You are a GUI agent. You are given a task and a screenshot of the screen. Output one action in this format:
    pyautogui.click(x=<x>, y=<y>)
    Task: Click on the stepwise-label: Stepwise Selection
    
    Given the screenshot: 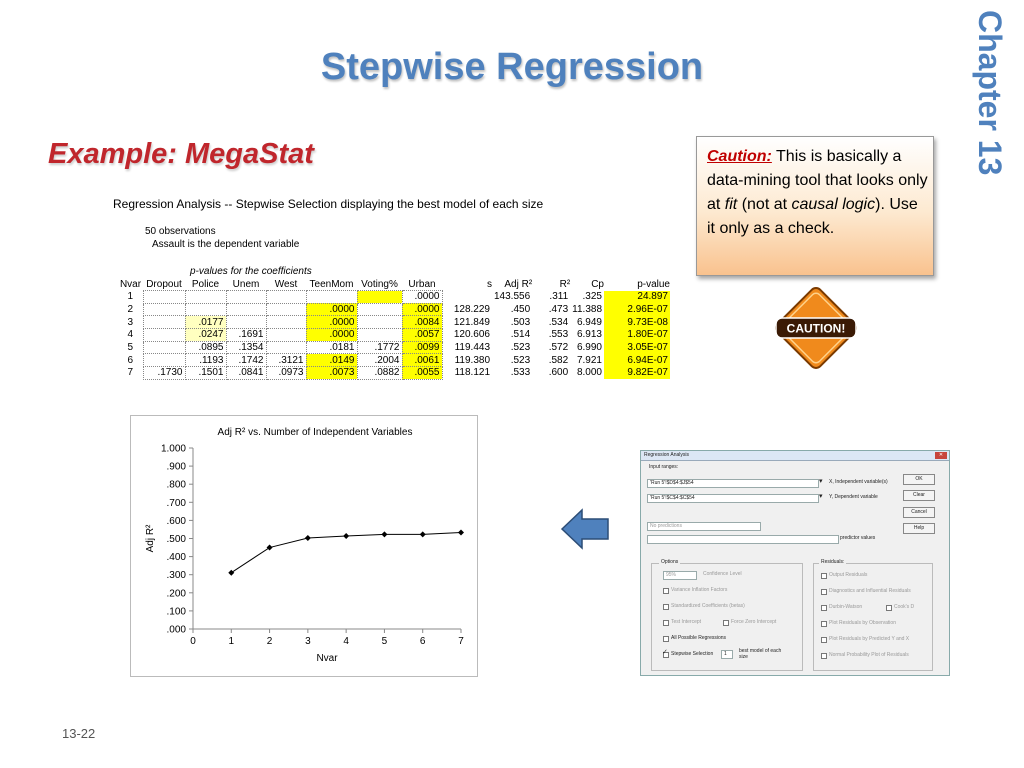 What is the action you would take?
    pyautogui.click(x=692, y=654)
    